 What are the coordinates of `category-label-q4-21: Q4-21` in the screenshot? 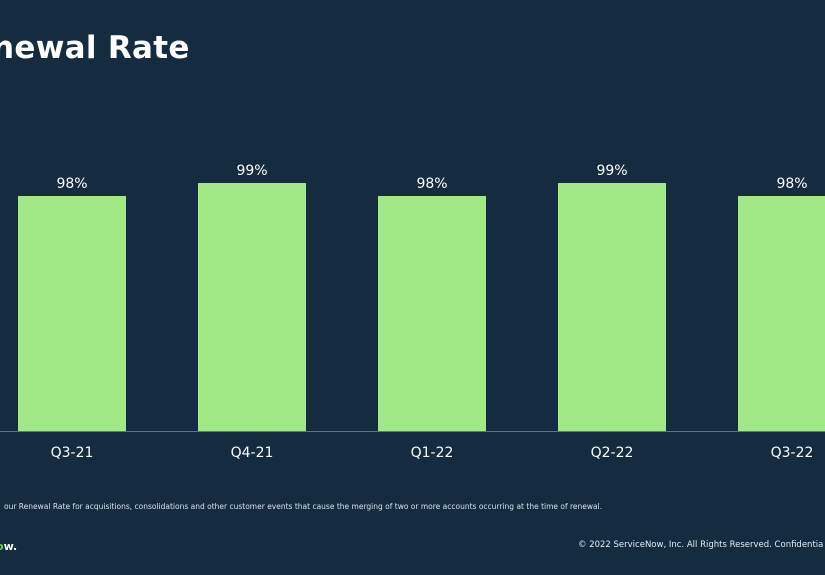 It's located at (252, 453).